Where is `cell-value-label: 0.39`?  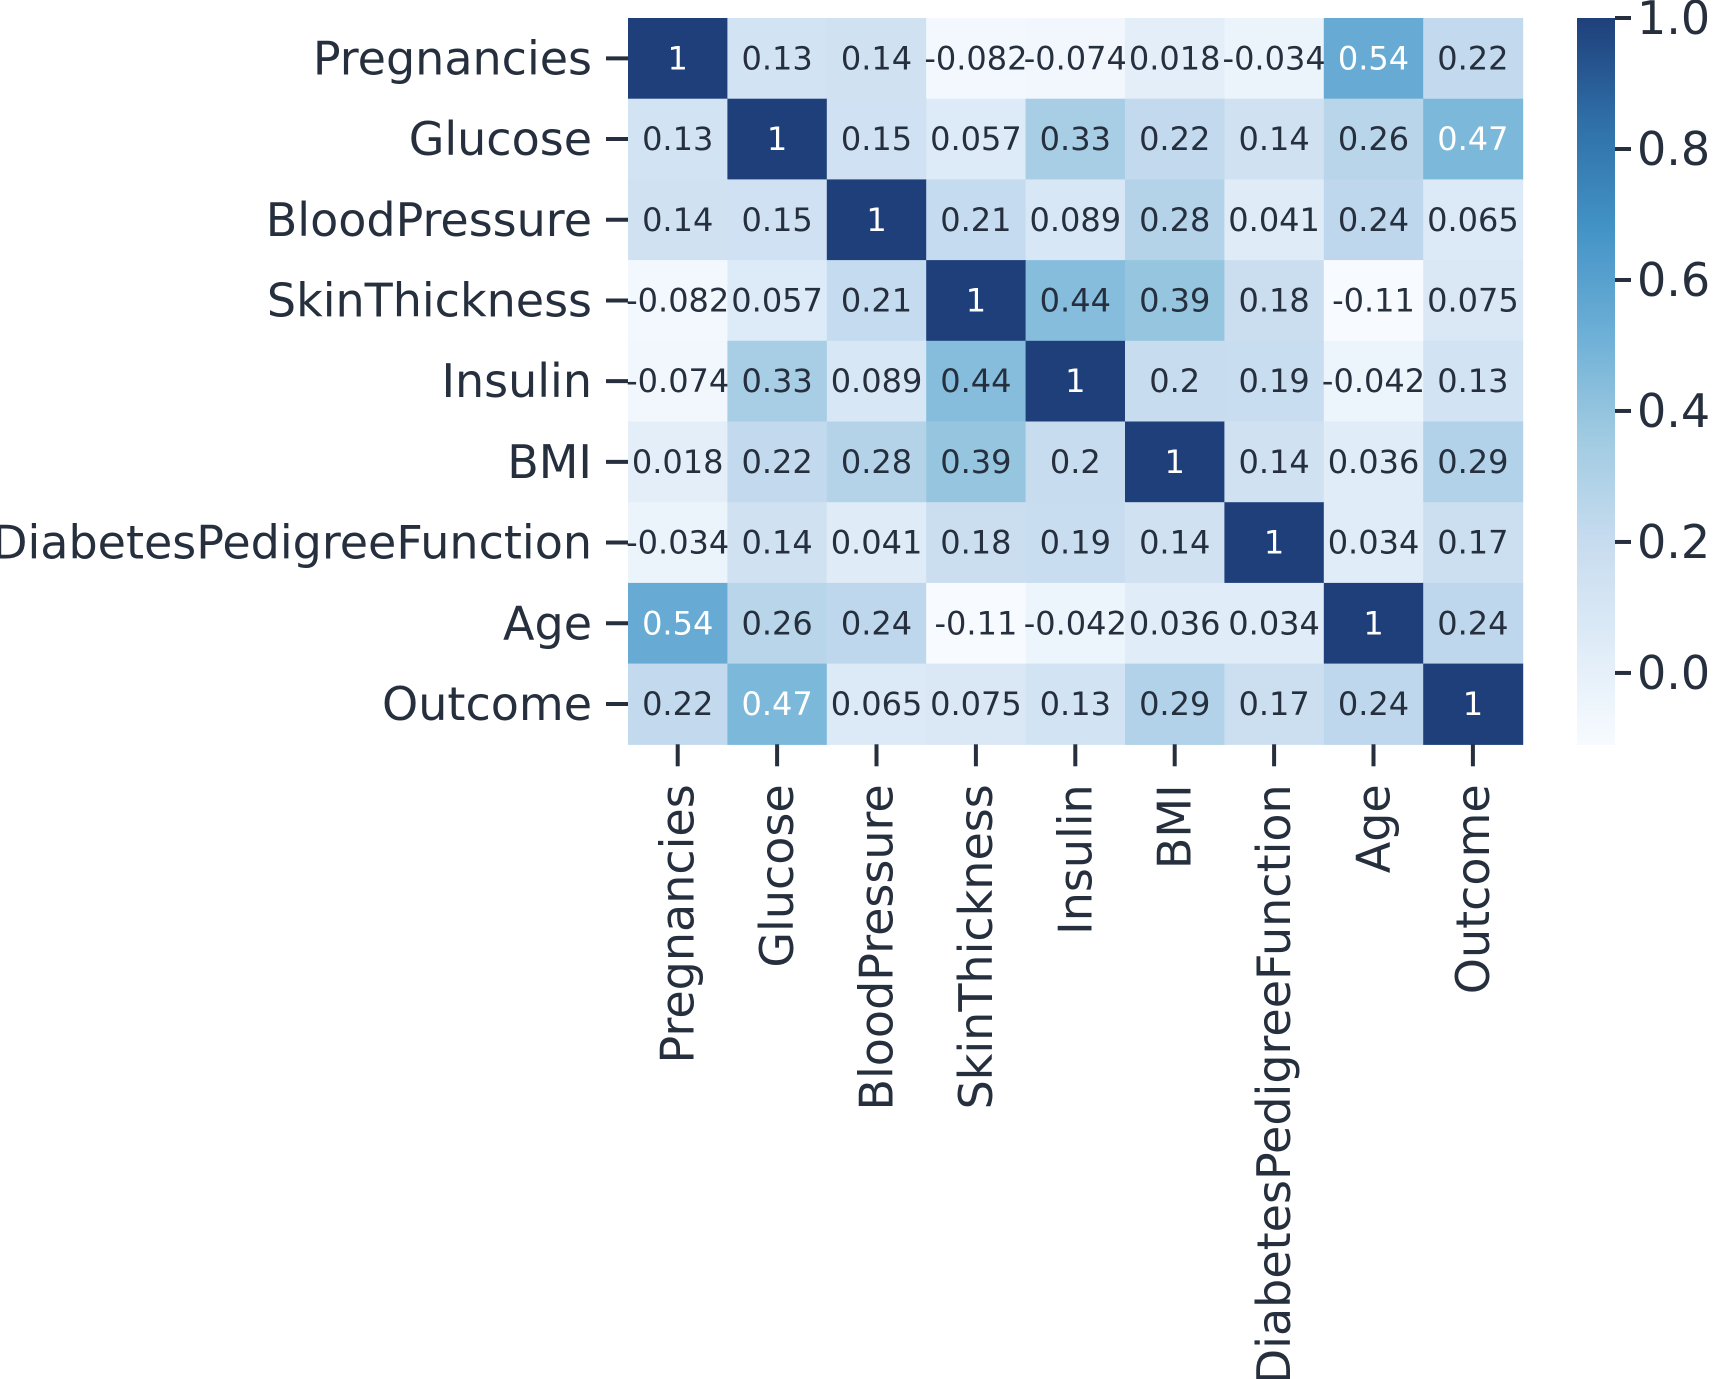
cell-value-label: 0.39 is located at coordinates (1174, 300).